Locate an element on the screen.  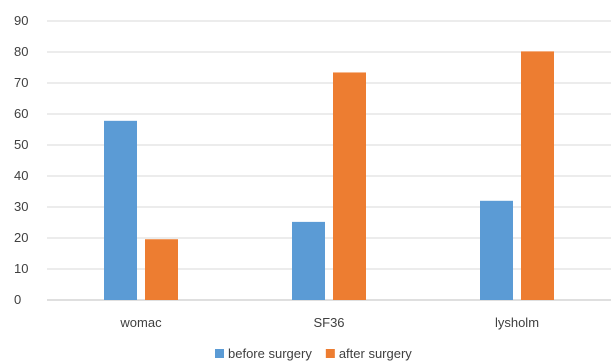
y-tick-label: 90 is located at coordinates (21, 20).